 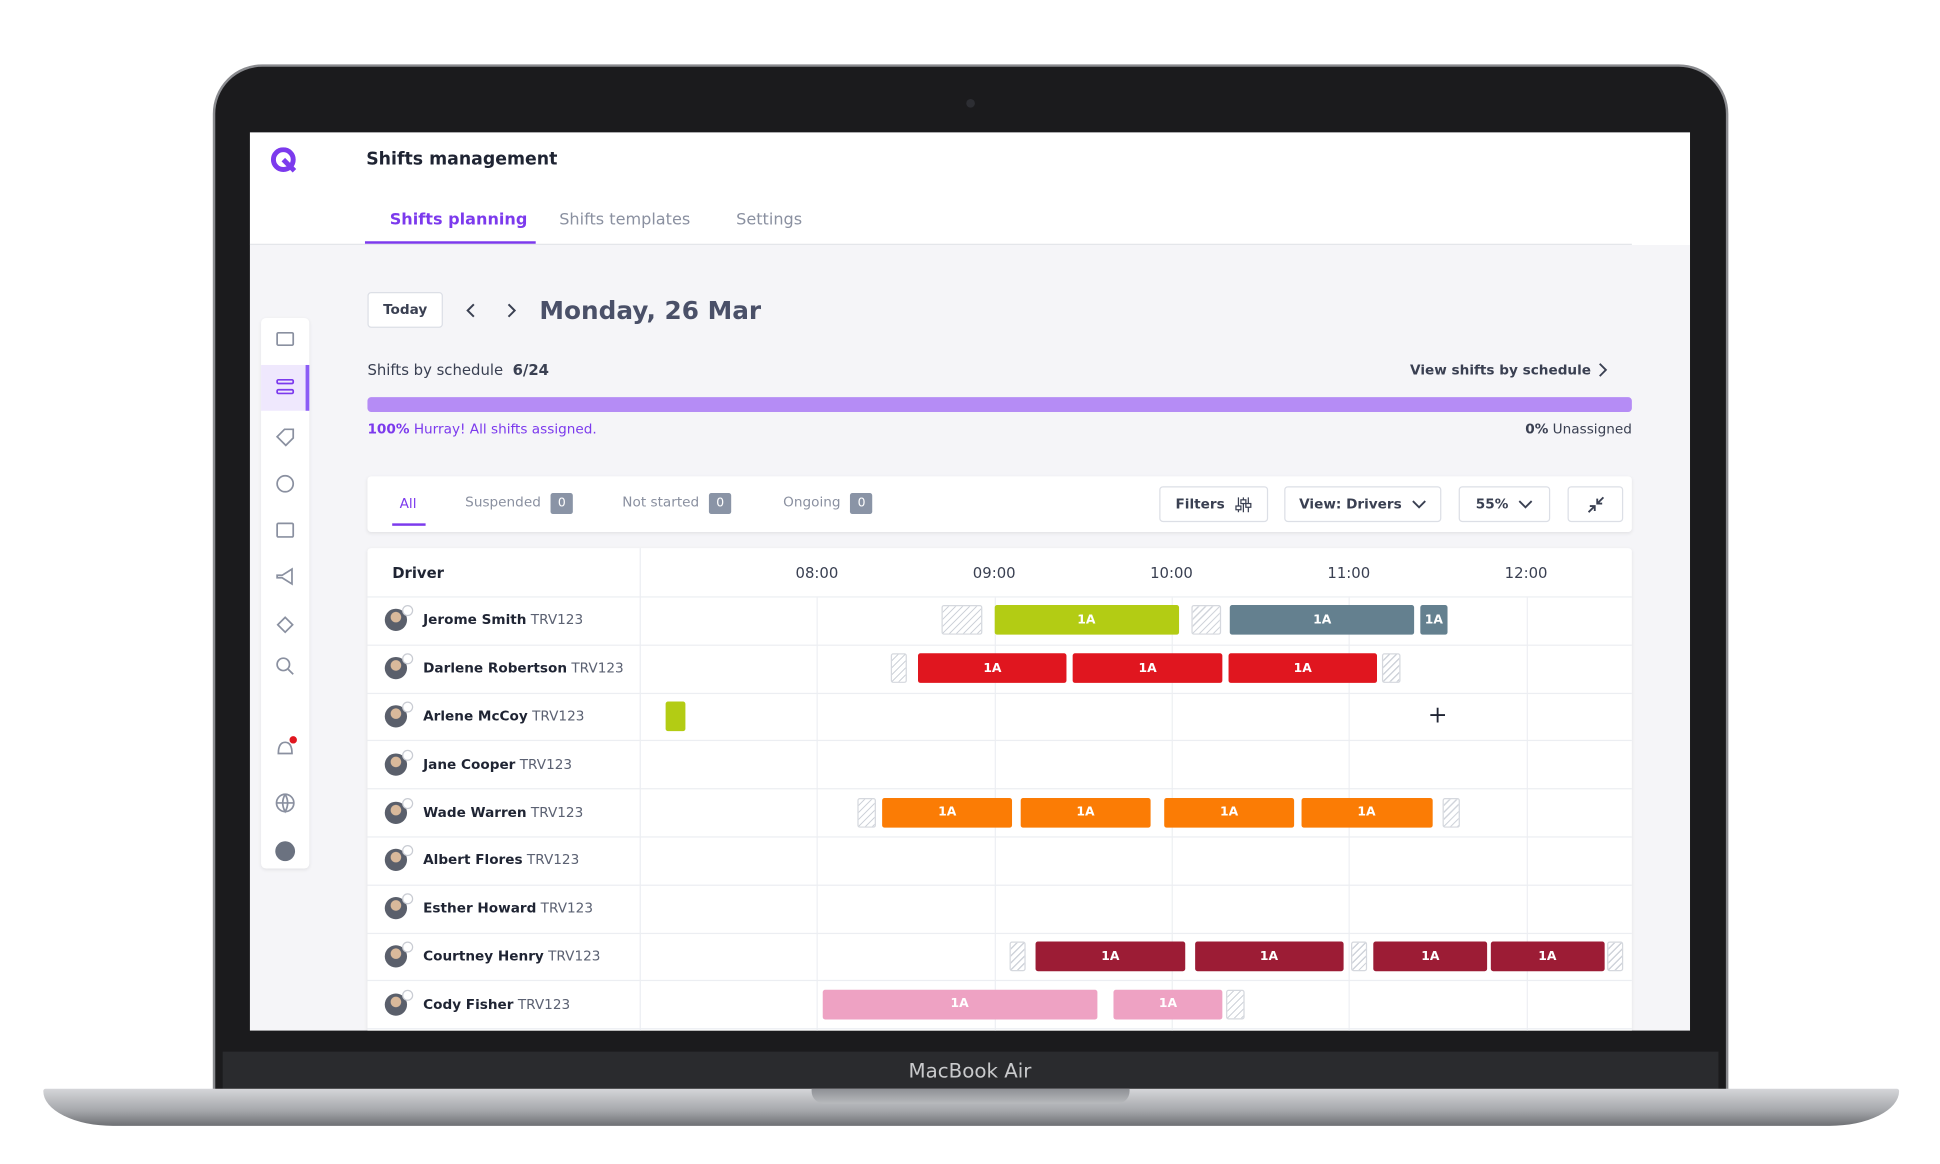 I want to click on driver: Wade Warren TRV123, so click(x=503, y=812).